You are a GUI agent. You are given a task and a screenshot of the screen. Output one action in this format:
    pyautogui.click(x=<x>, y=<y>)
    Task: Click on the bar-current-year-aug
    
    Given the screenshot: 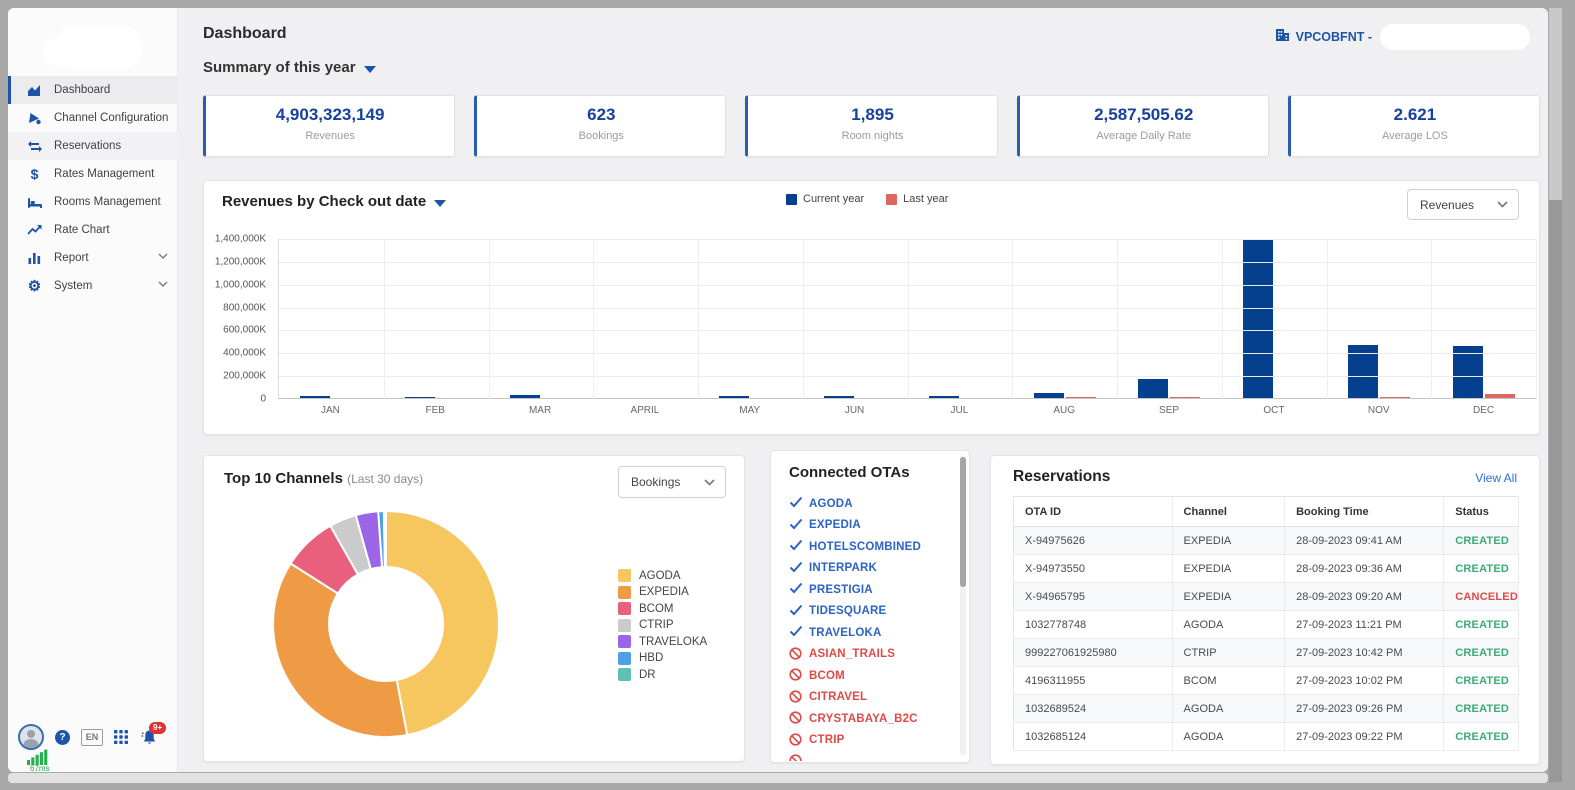 What is the action you would take?
    pyautogui.click(x=1048, y=395)
    